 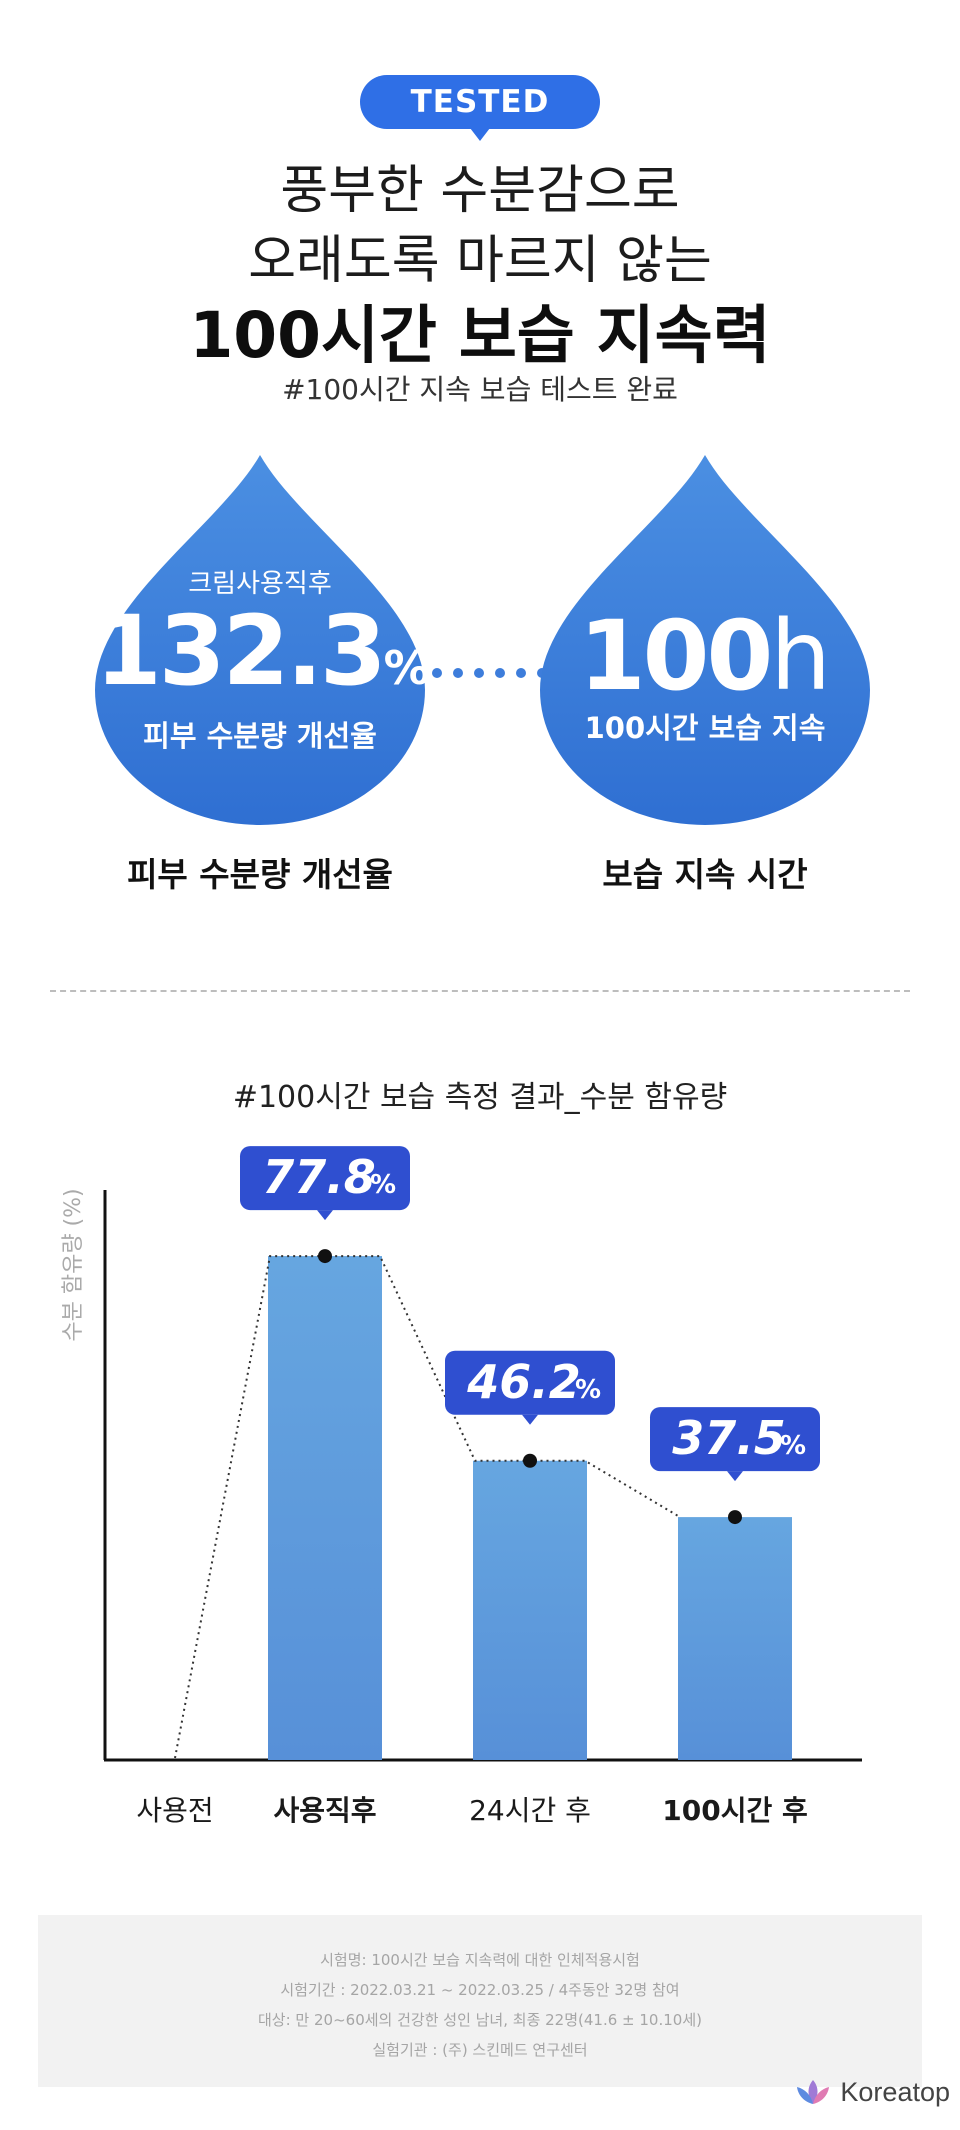 I want to click on trend-dotted-line, so click(x=427, y=1507).